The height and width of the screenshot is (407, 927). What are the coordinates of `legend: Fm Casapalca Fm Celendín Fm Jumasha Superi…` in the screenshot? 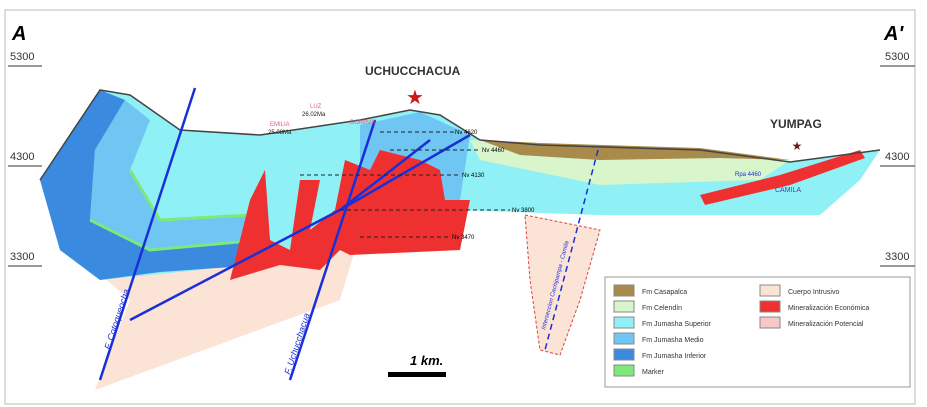 It's located at (757, 332).